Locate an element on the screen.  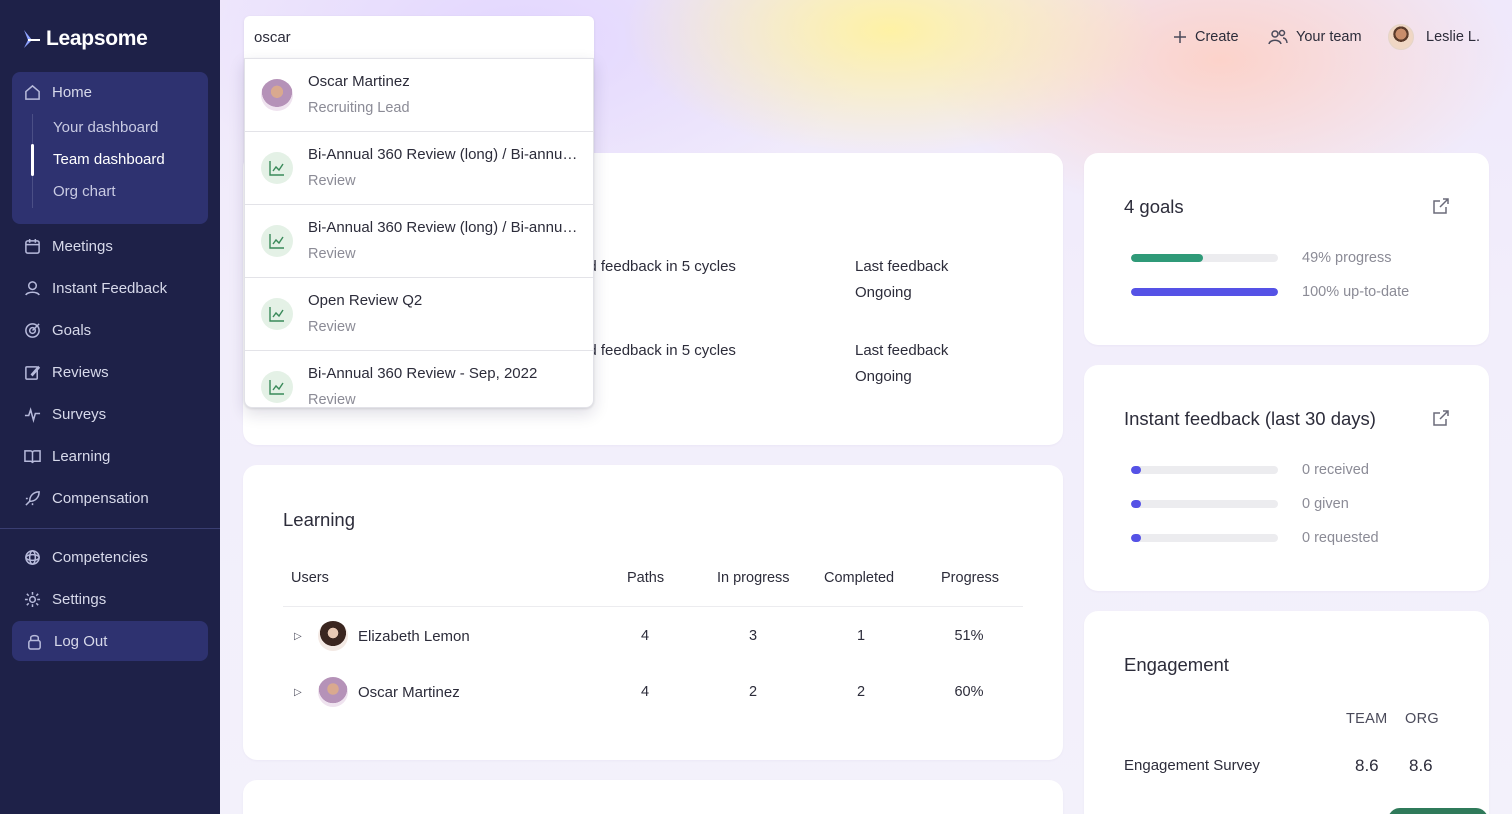
result-title: Open Review Q2 is located at coordinates (365, 300).